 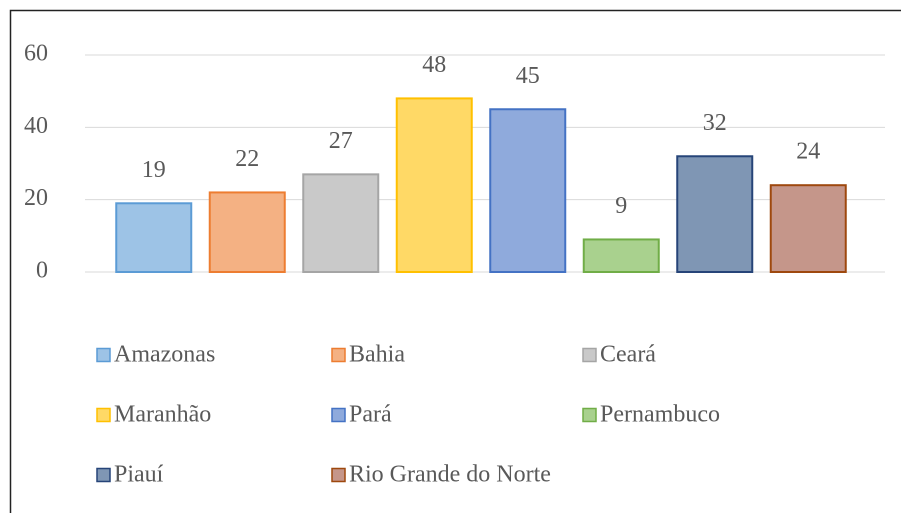 I want to click on legend-label: Maranhão, so click(x=162, y=415).